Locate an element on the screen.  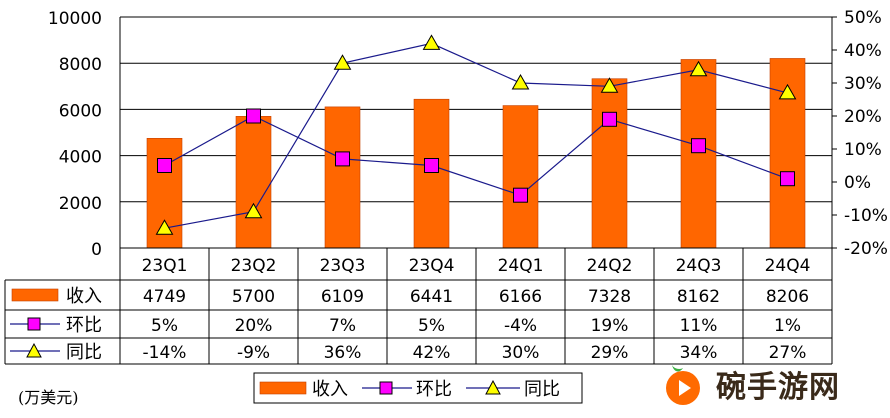
table-cell-value: 1% is located at coordinates (787, 326).